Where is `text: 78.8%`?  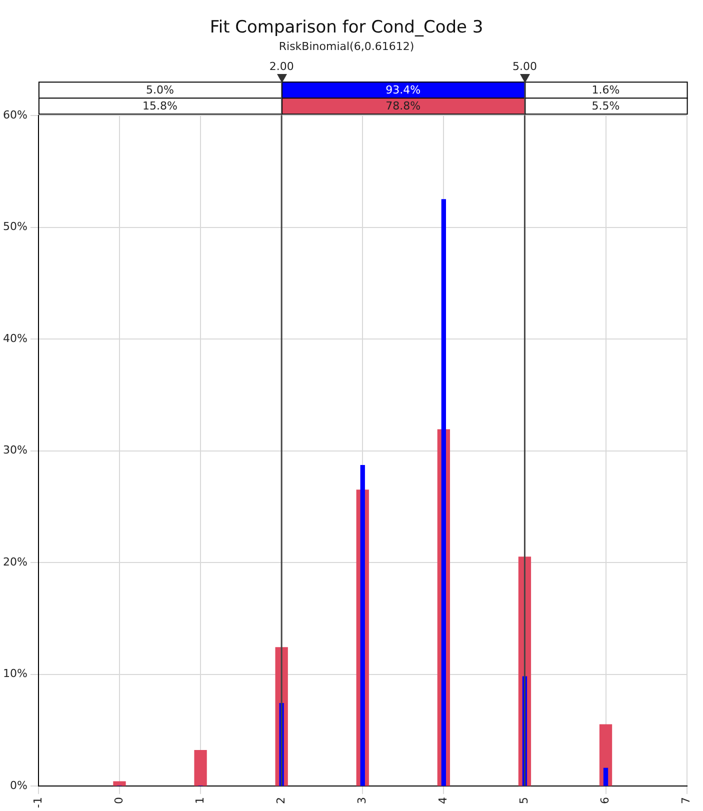 text: 78.8% is located at coordinates (403, 105).